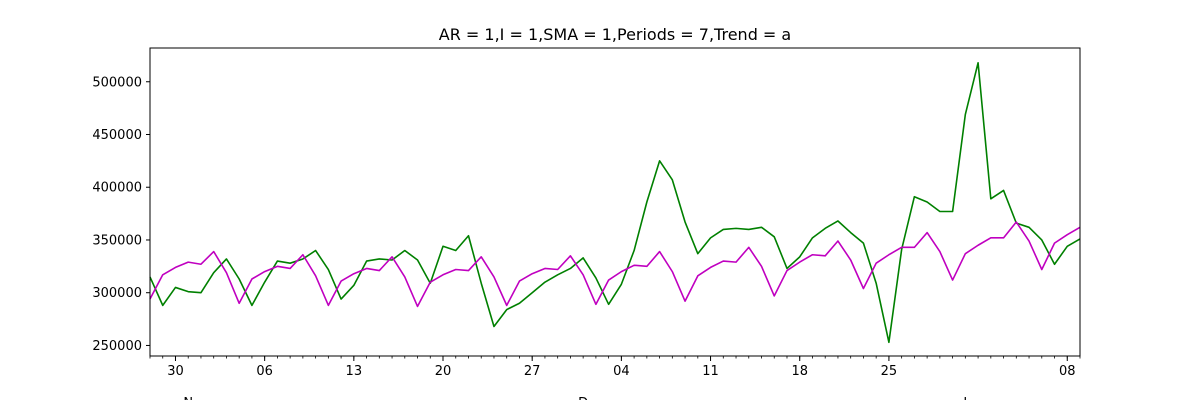 The width and height of the screenshot is (1200, 400). What do you see at coordinates (117, 82) in the screenshot?
I see `y-tick-label: 500000` at bounding box center [117, 82].